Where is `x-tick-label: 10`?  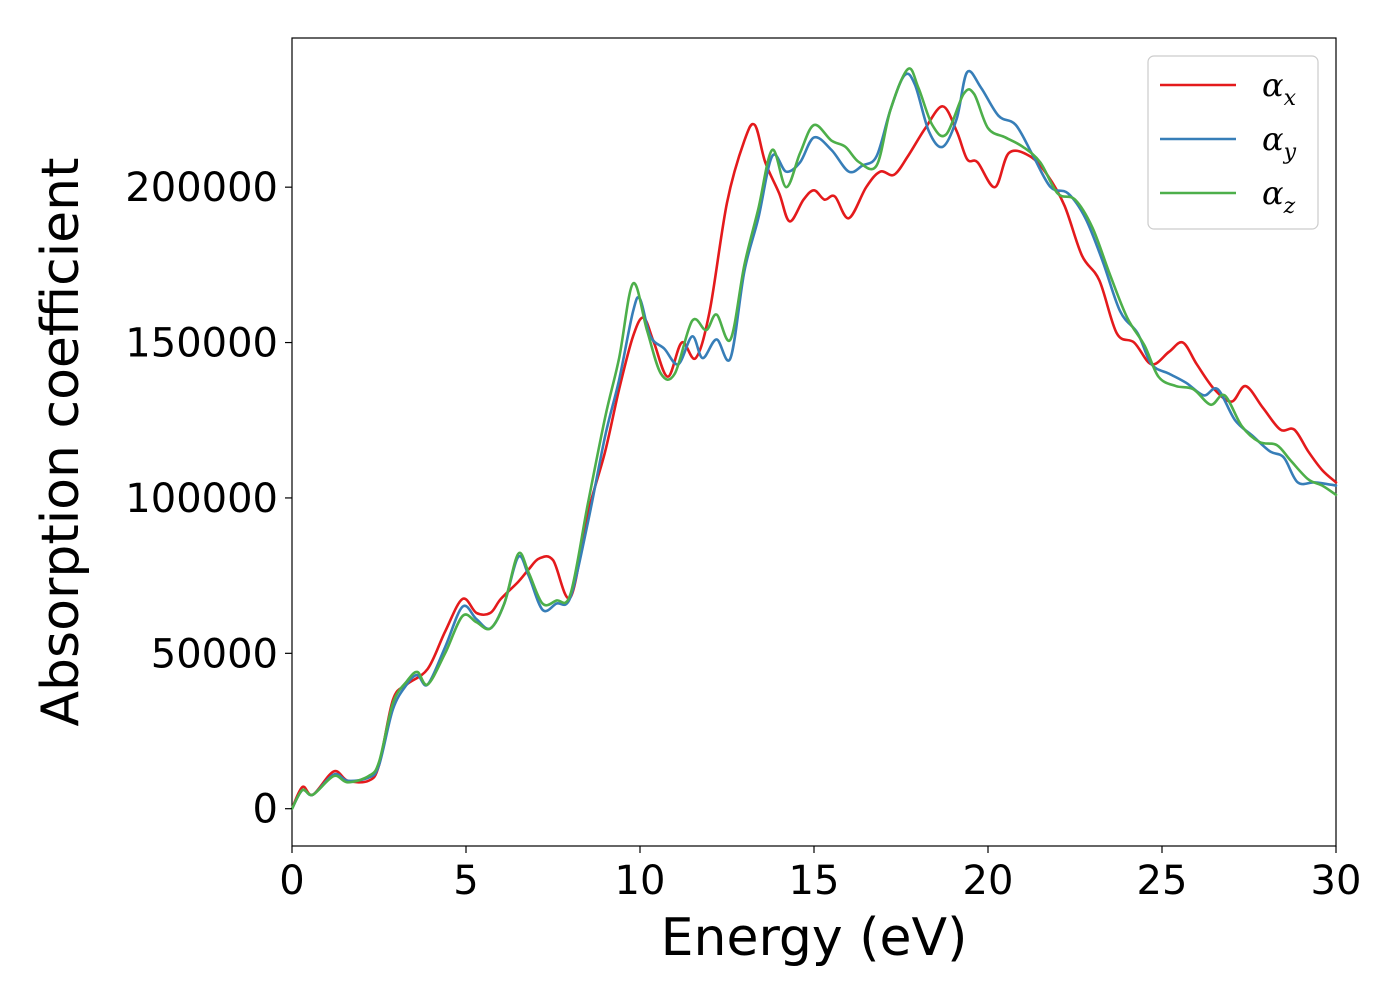 x-tick-label: 10 is located at coordinates (640, 881).